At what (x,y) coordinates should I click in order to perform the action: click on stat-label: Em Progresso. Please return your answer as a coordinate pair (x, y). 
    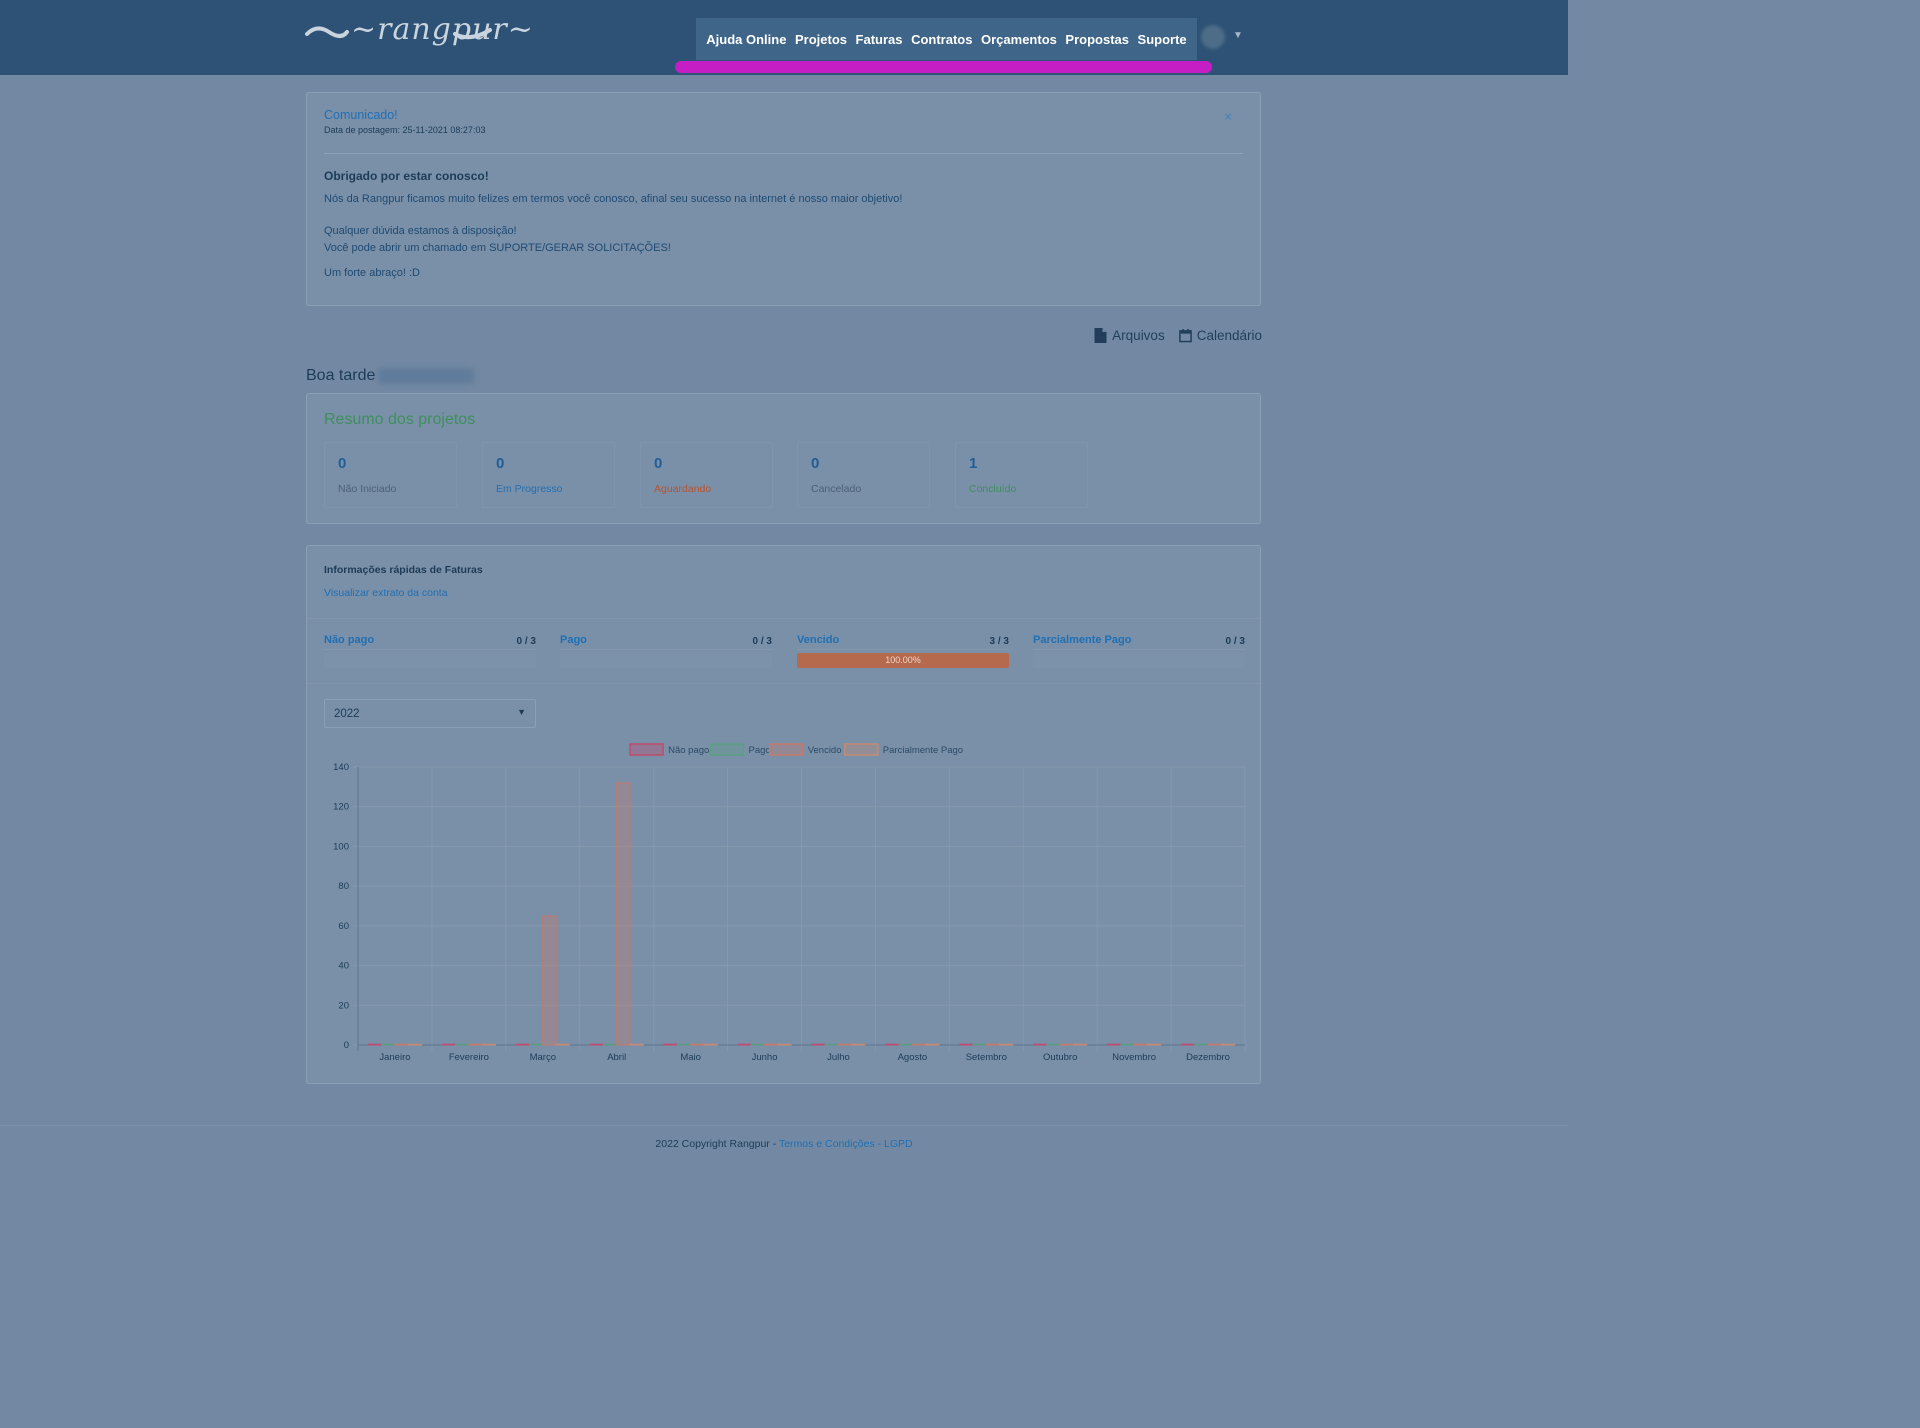
    Looking at the image, I should click on (529, 489).